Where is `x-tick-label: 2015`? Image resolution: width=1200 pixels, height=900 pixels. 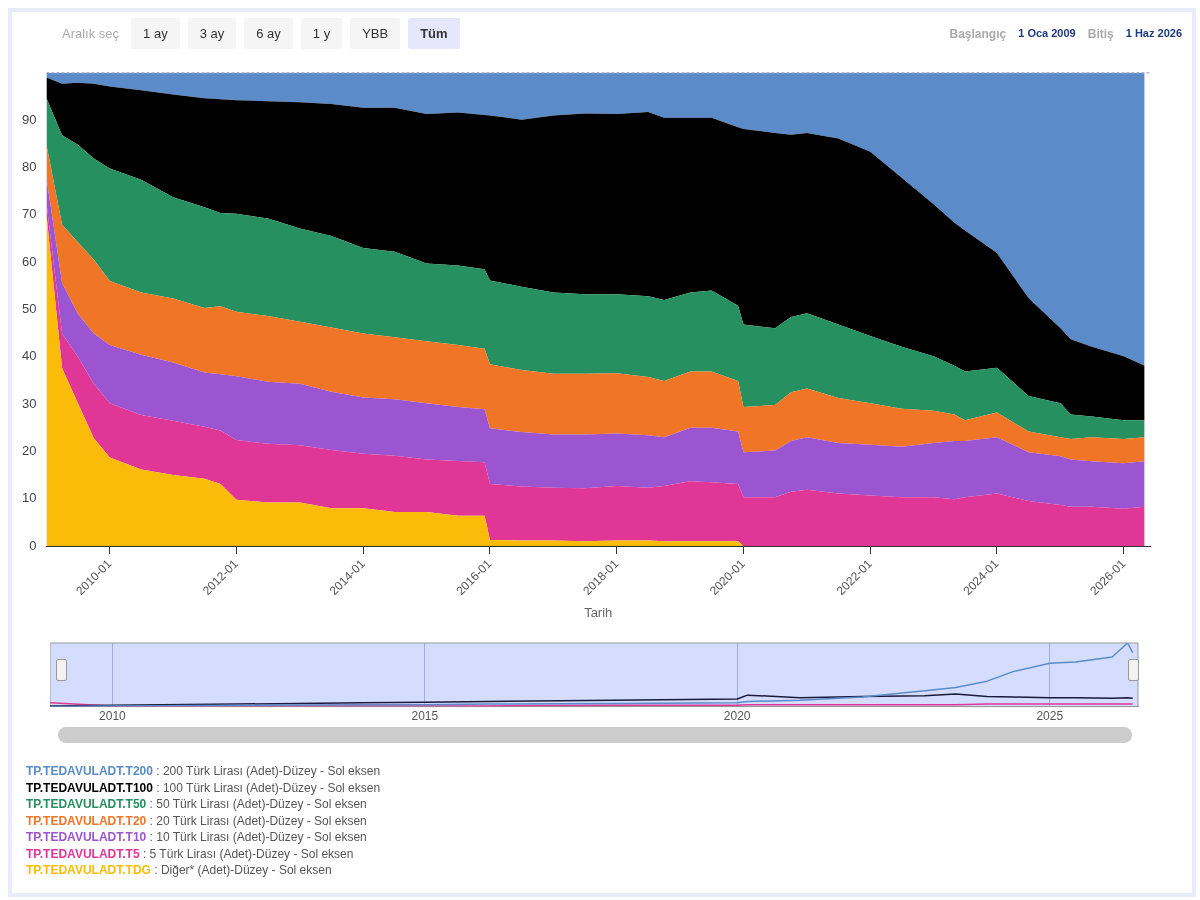 x-tick-label: 2015 is located at coordinates (425, 716).